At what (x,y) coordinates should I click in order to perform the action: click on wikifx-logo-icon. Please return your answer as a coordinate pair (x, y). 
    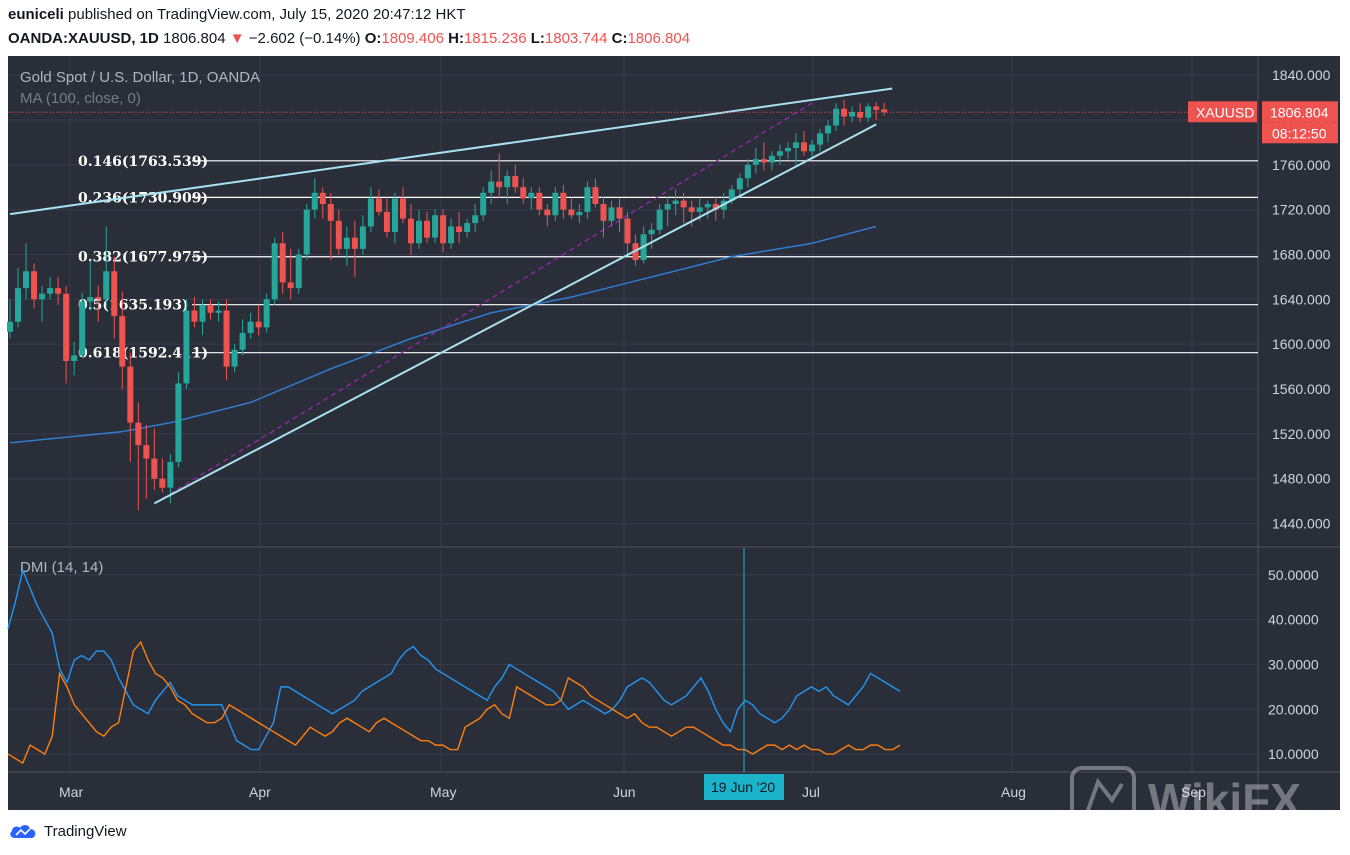
    Looking at the image, I should click on (1103, 788).